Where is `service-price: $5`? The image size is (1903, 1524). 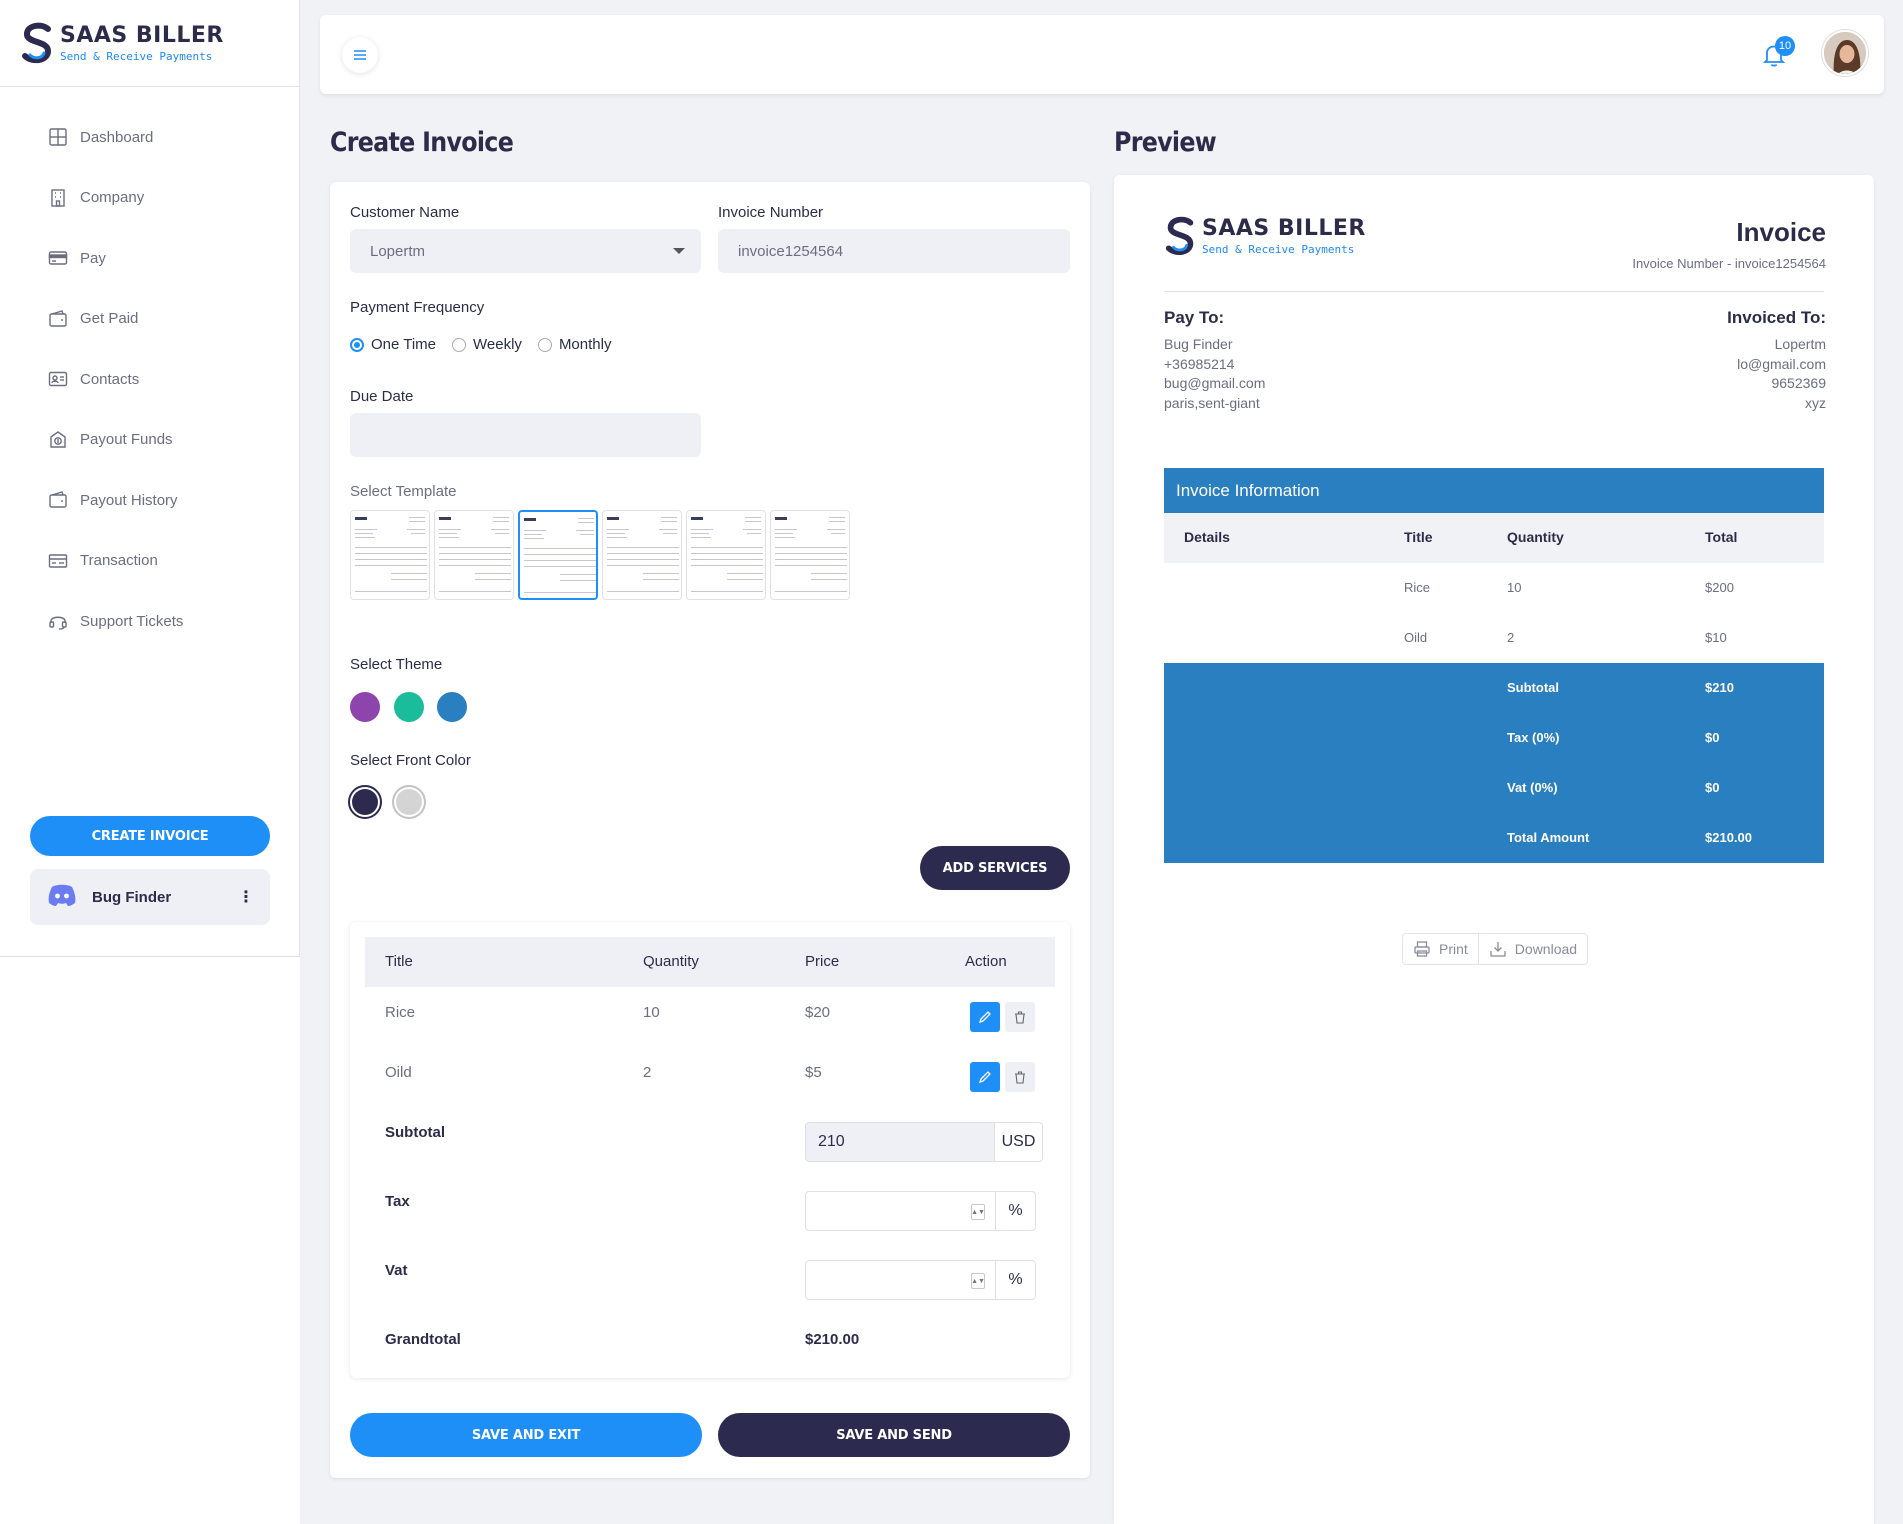
service-price: $5 is located at coordinates (813, 1072).